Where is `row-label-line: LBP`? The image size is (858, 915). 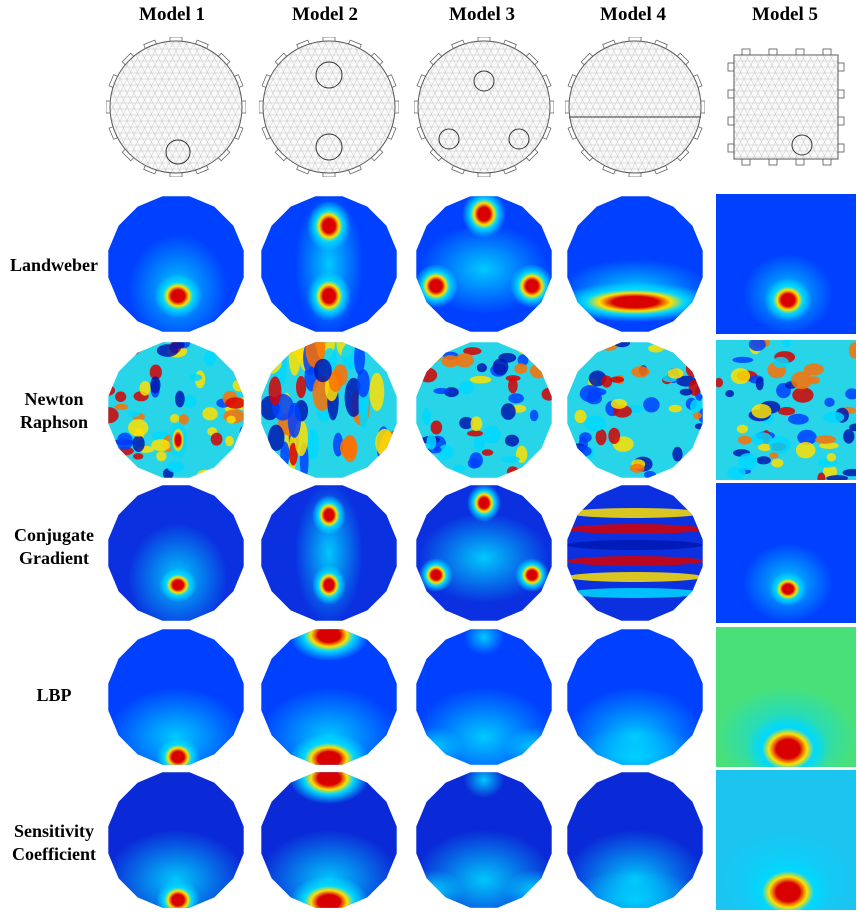 row-label-line: LBP is located at coordinates (54, 695).